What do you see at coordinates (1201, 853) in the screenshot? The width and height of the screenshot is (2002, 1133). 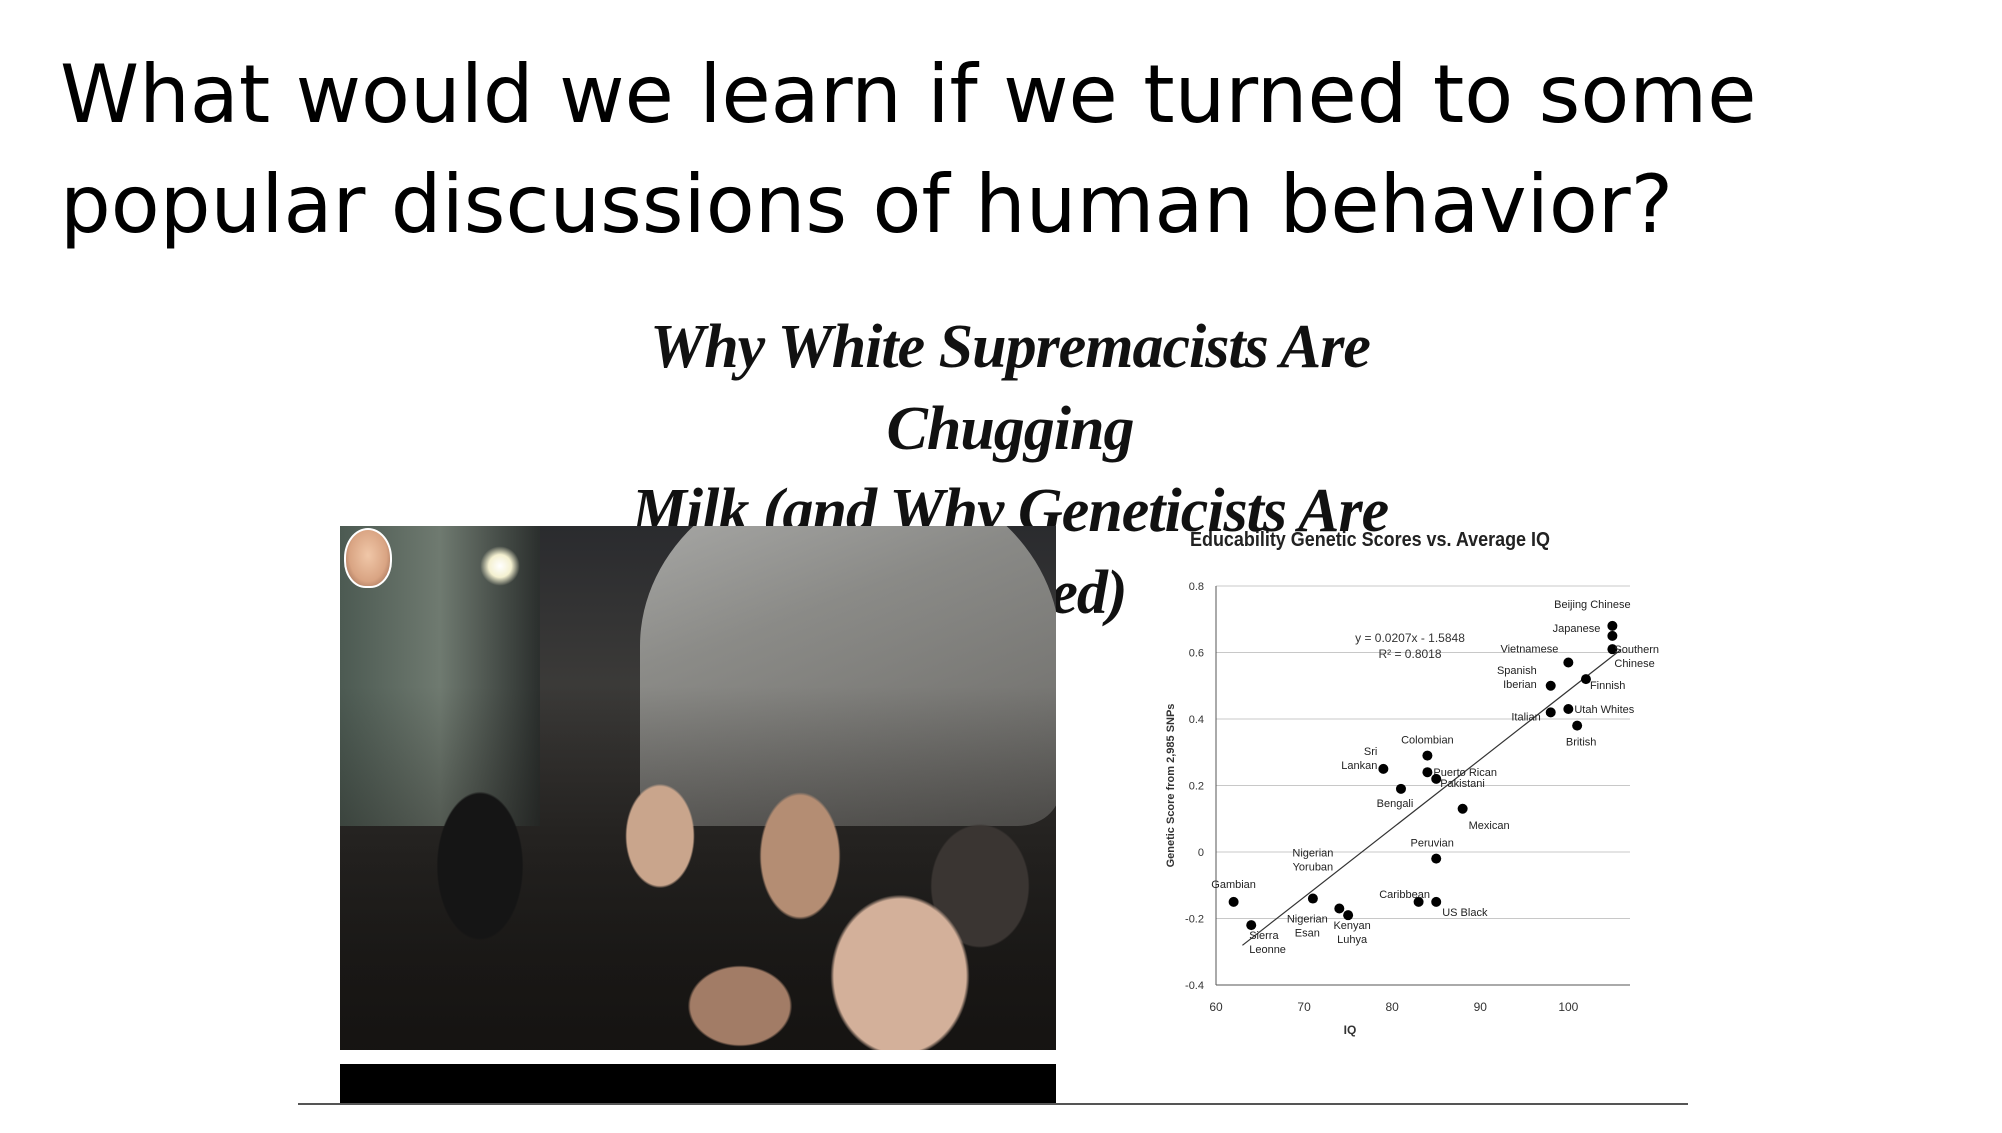 I see `y-tick-label: 0` at bounding box center [1201, 853].